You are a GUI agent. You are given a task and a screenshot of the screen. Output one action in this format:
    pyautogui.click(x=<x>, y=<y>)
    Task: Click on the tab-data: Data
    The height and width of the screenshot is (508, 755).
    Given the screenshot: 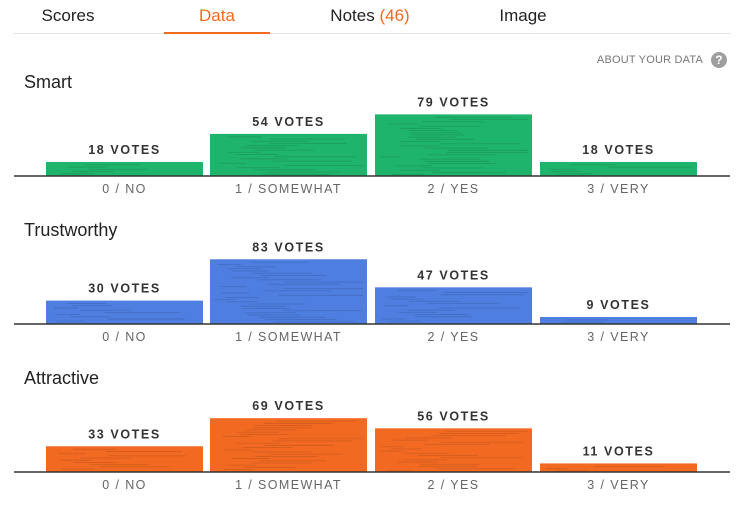 What is the action you would take?
    pyautogui.click(x=217, y=20)
    